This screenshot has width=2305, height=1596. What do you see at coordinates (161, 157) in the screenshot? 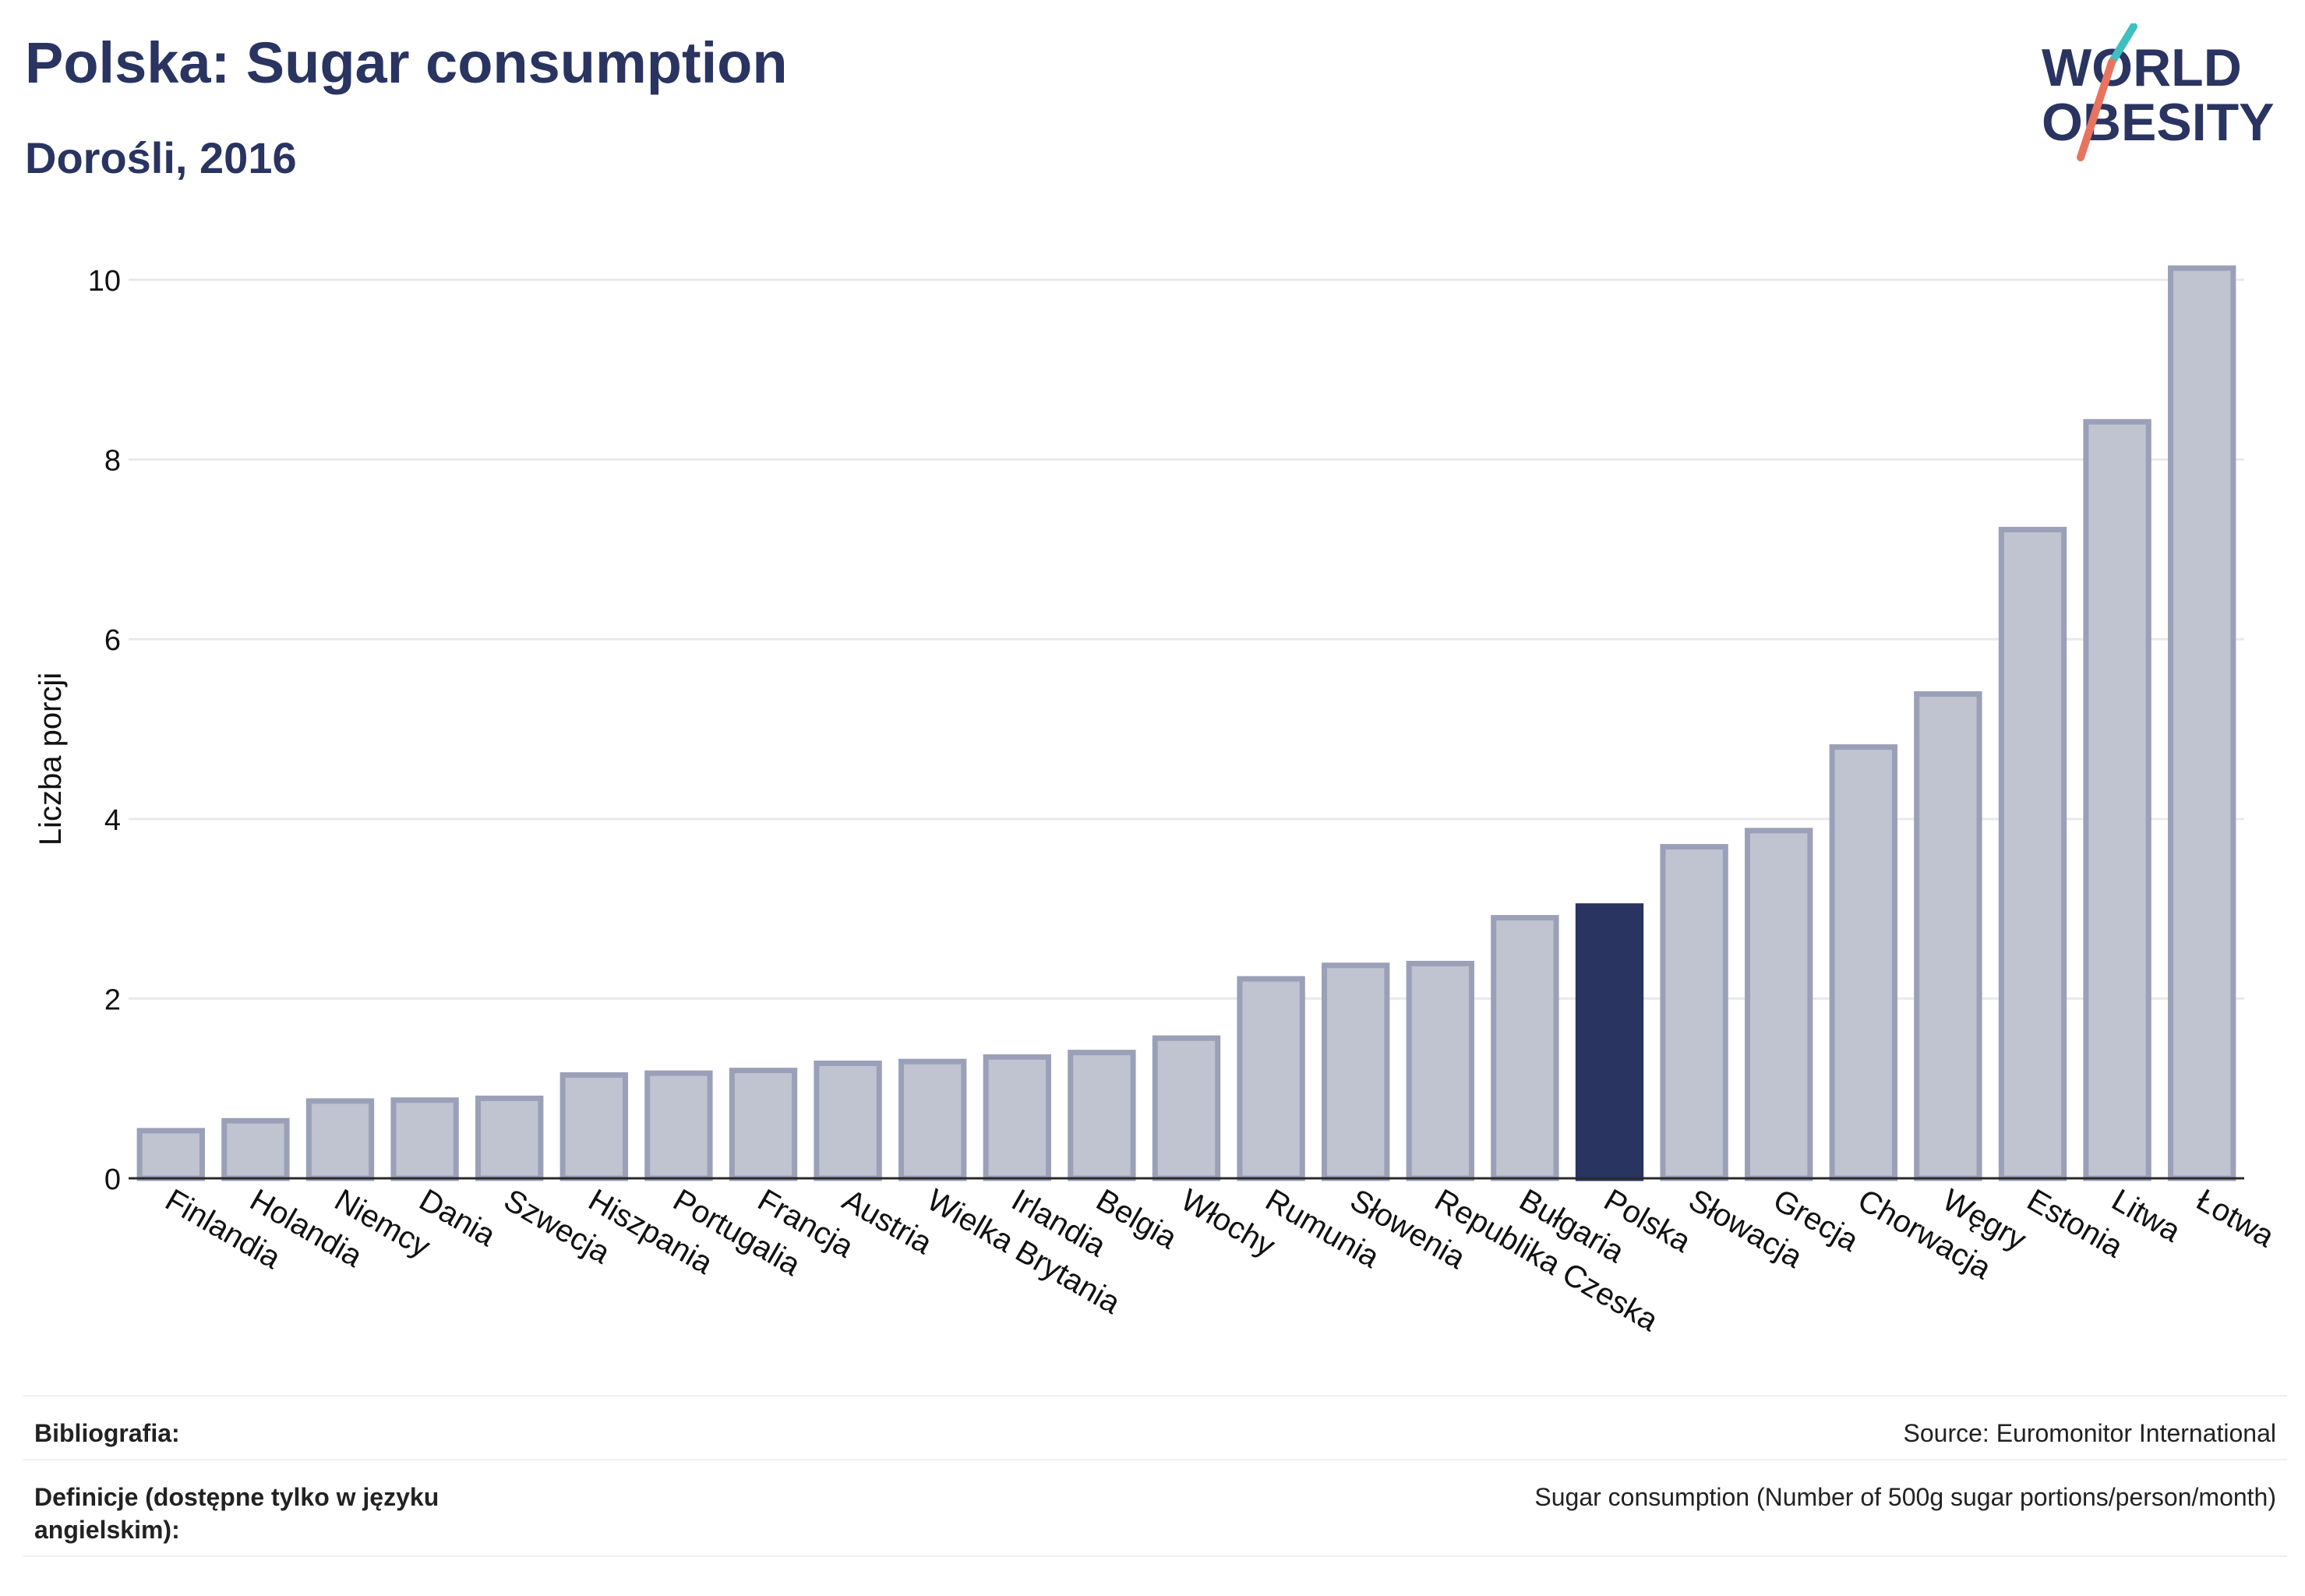
I see `page-subtitle: Dorośli, 2016` at bounding box center [161, 157].